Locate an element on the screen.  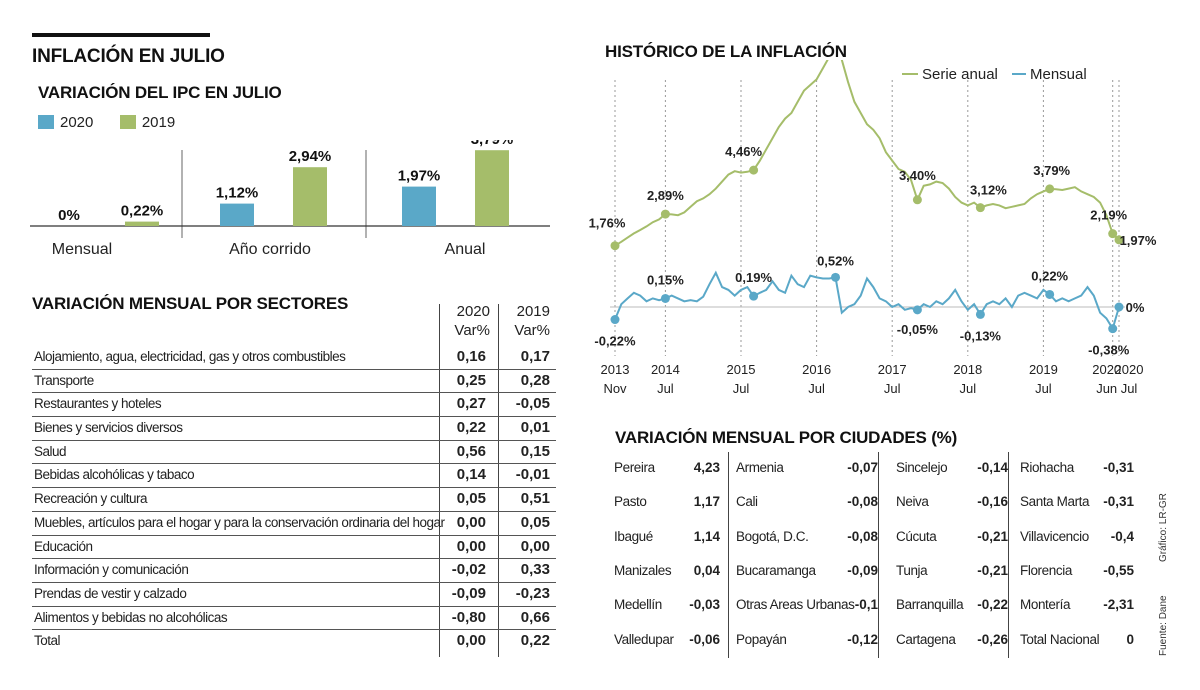
x-tick-year: 2019 is located at coordinates (1043, 369).